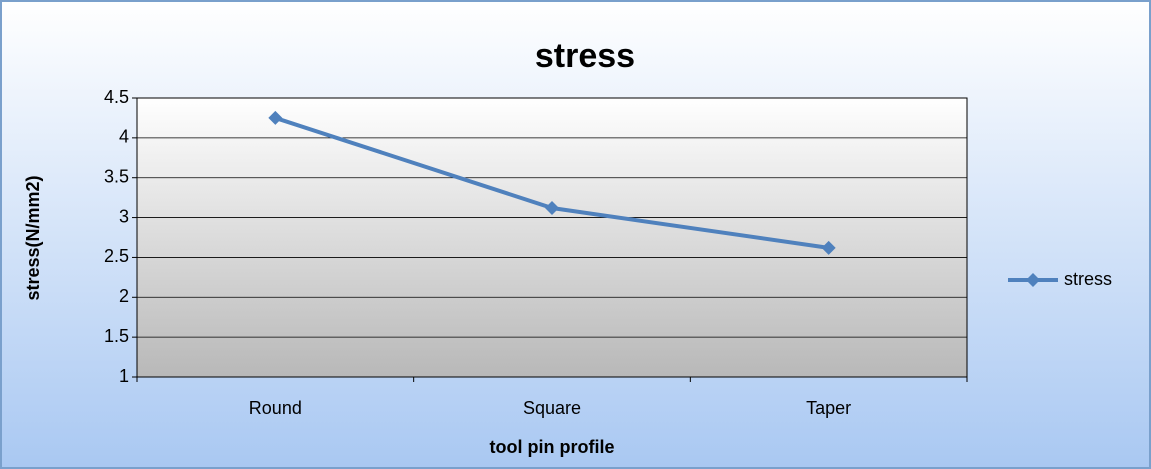  What do you see at coordinates (552, 408) in the screenshot?
I see `x-tick-label: Square` at bounding box center [552, 408].